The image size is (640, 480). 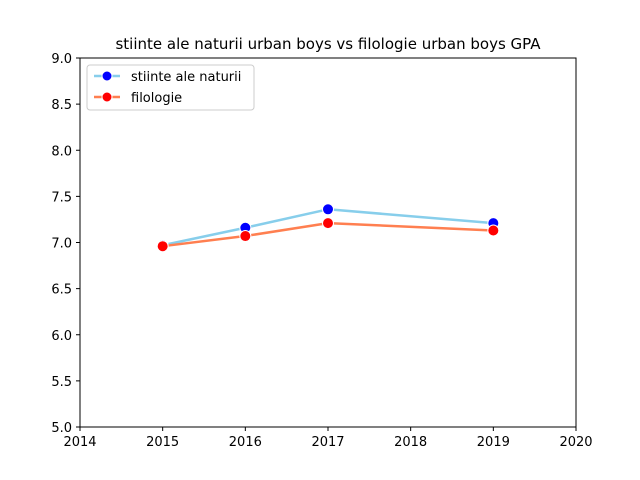 I want to click on series-line-stiinte-ale-naturii, so click(x=328, y=227).